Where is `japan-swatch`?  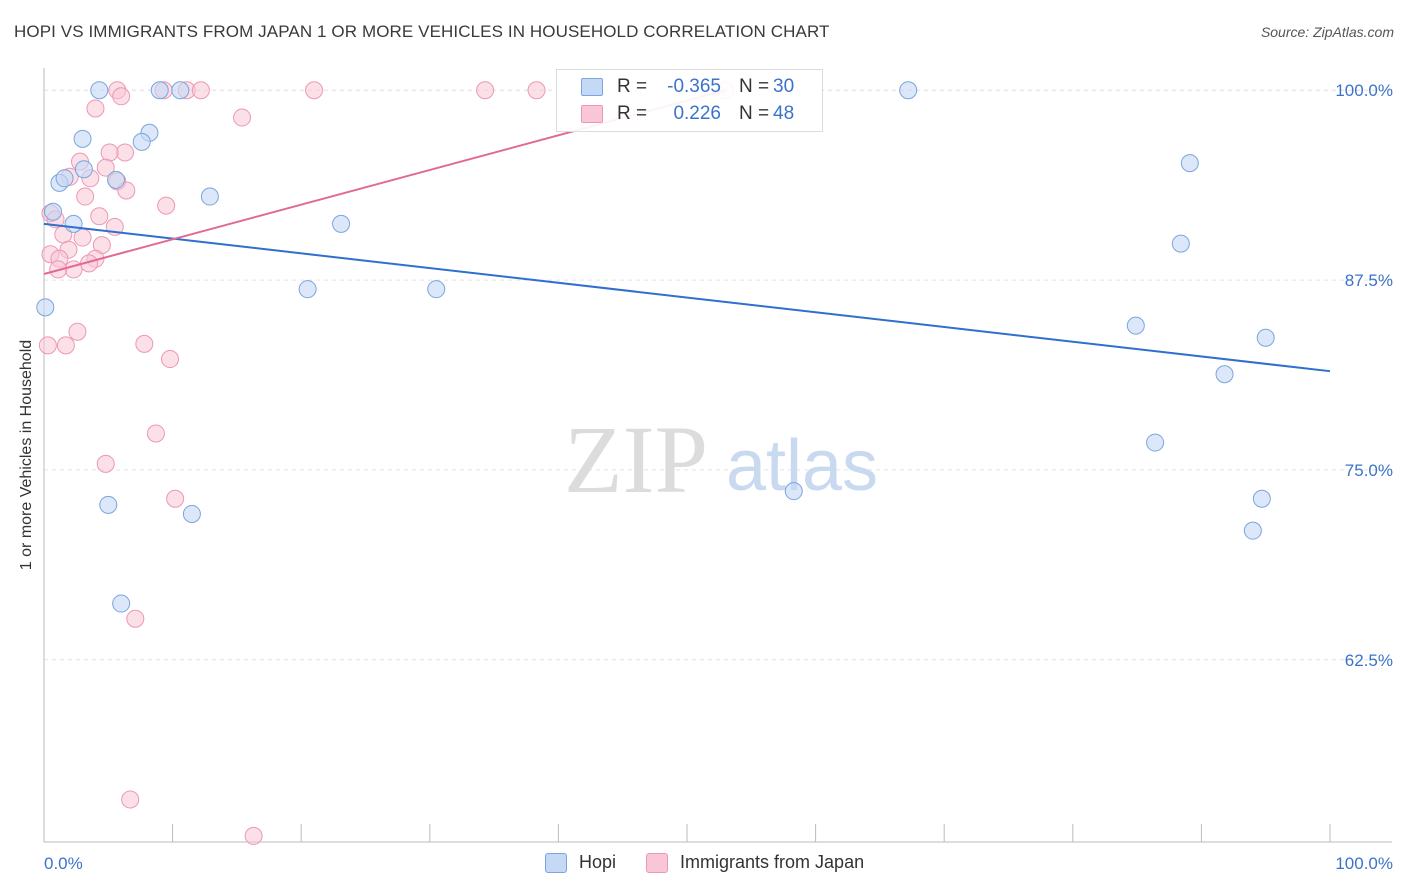
japan-swatch is located at coordinates (592, 114).